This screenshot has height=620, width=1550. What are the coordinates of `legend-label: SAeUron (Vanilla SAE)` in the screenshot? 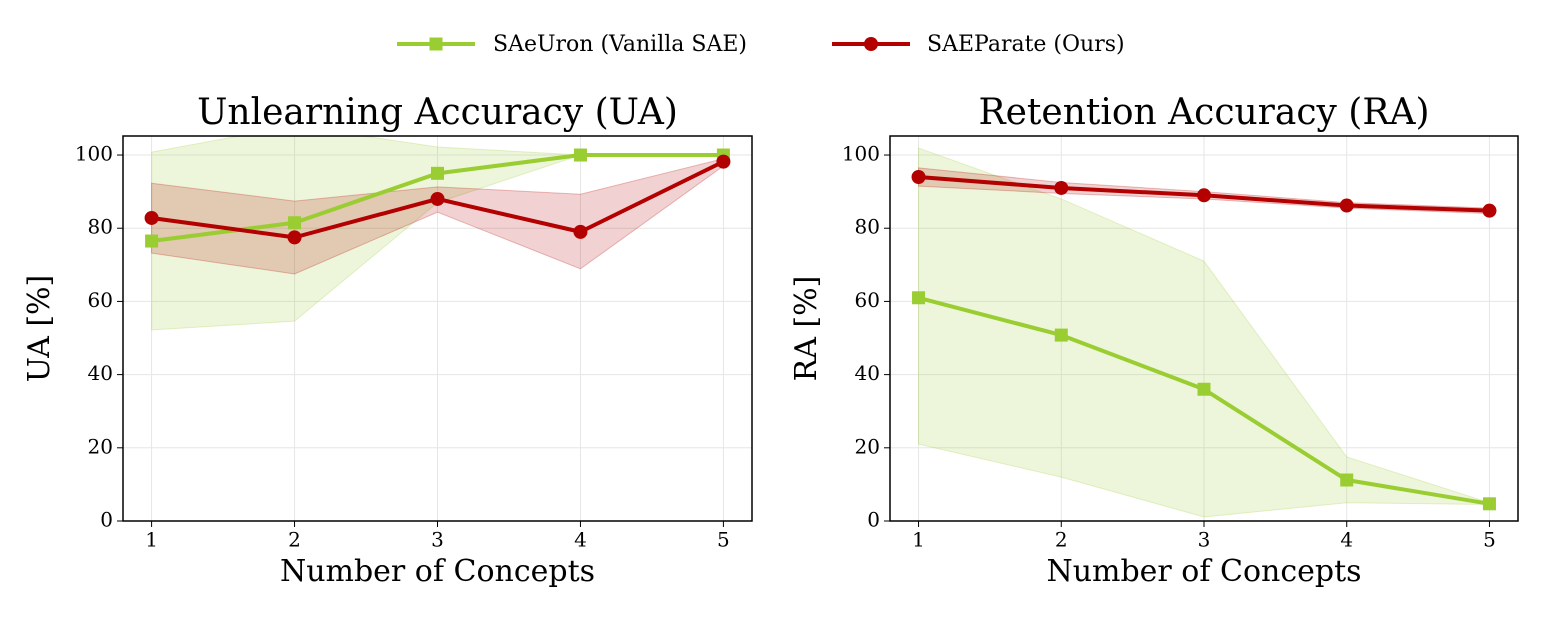 It's located at (620, 44).